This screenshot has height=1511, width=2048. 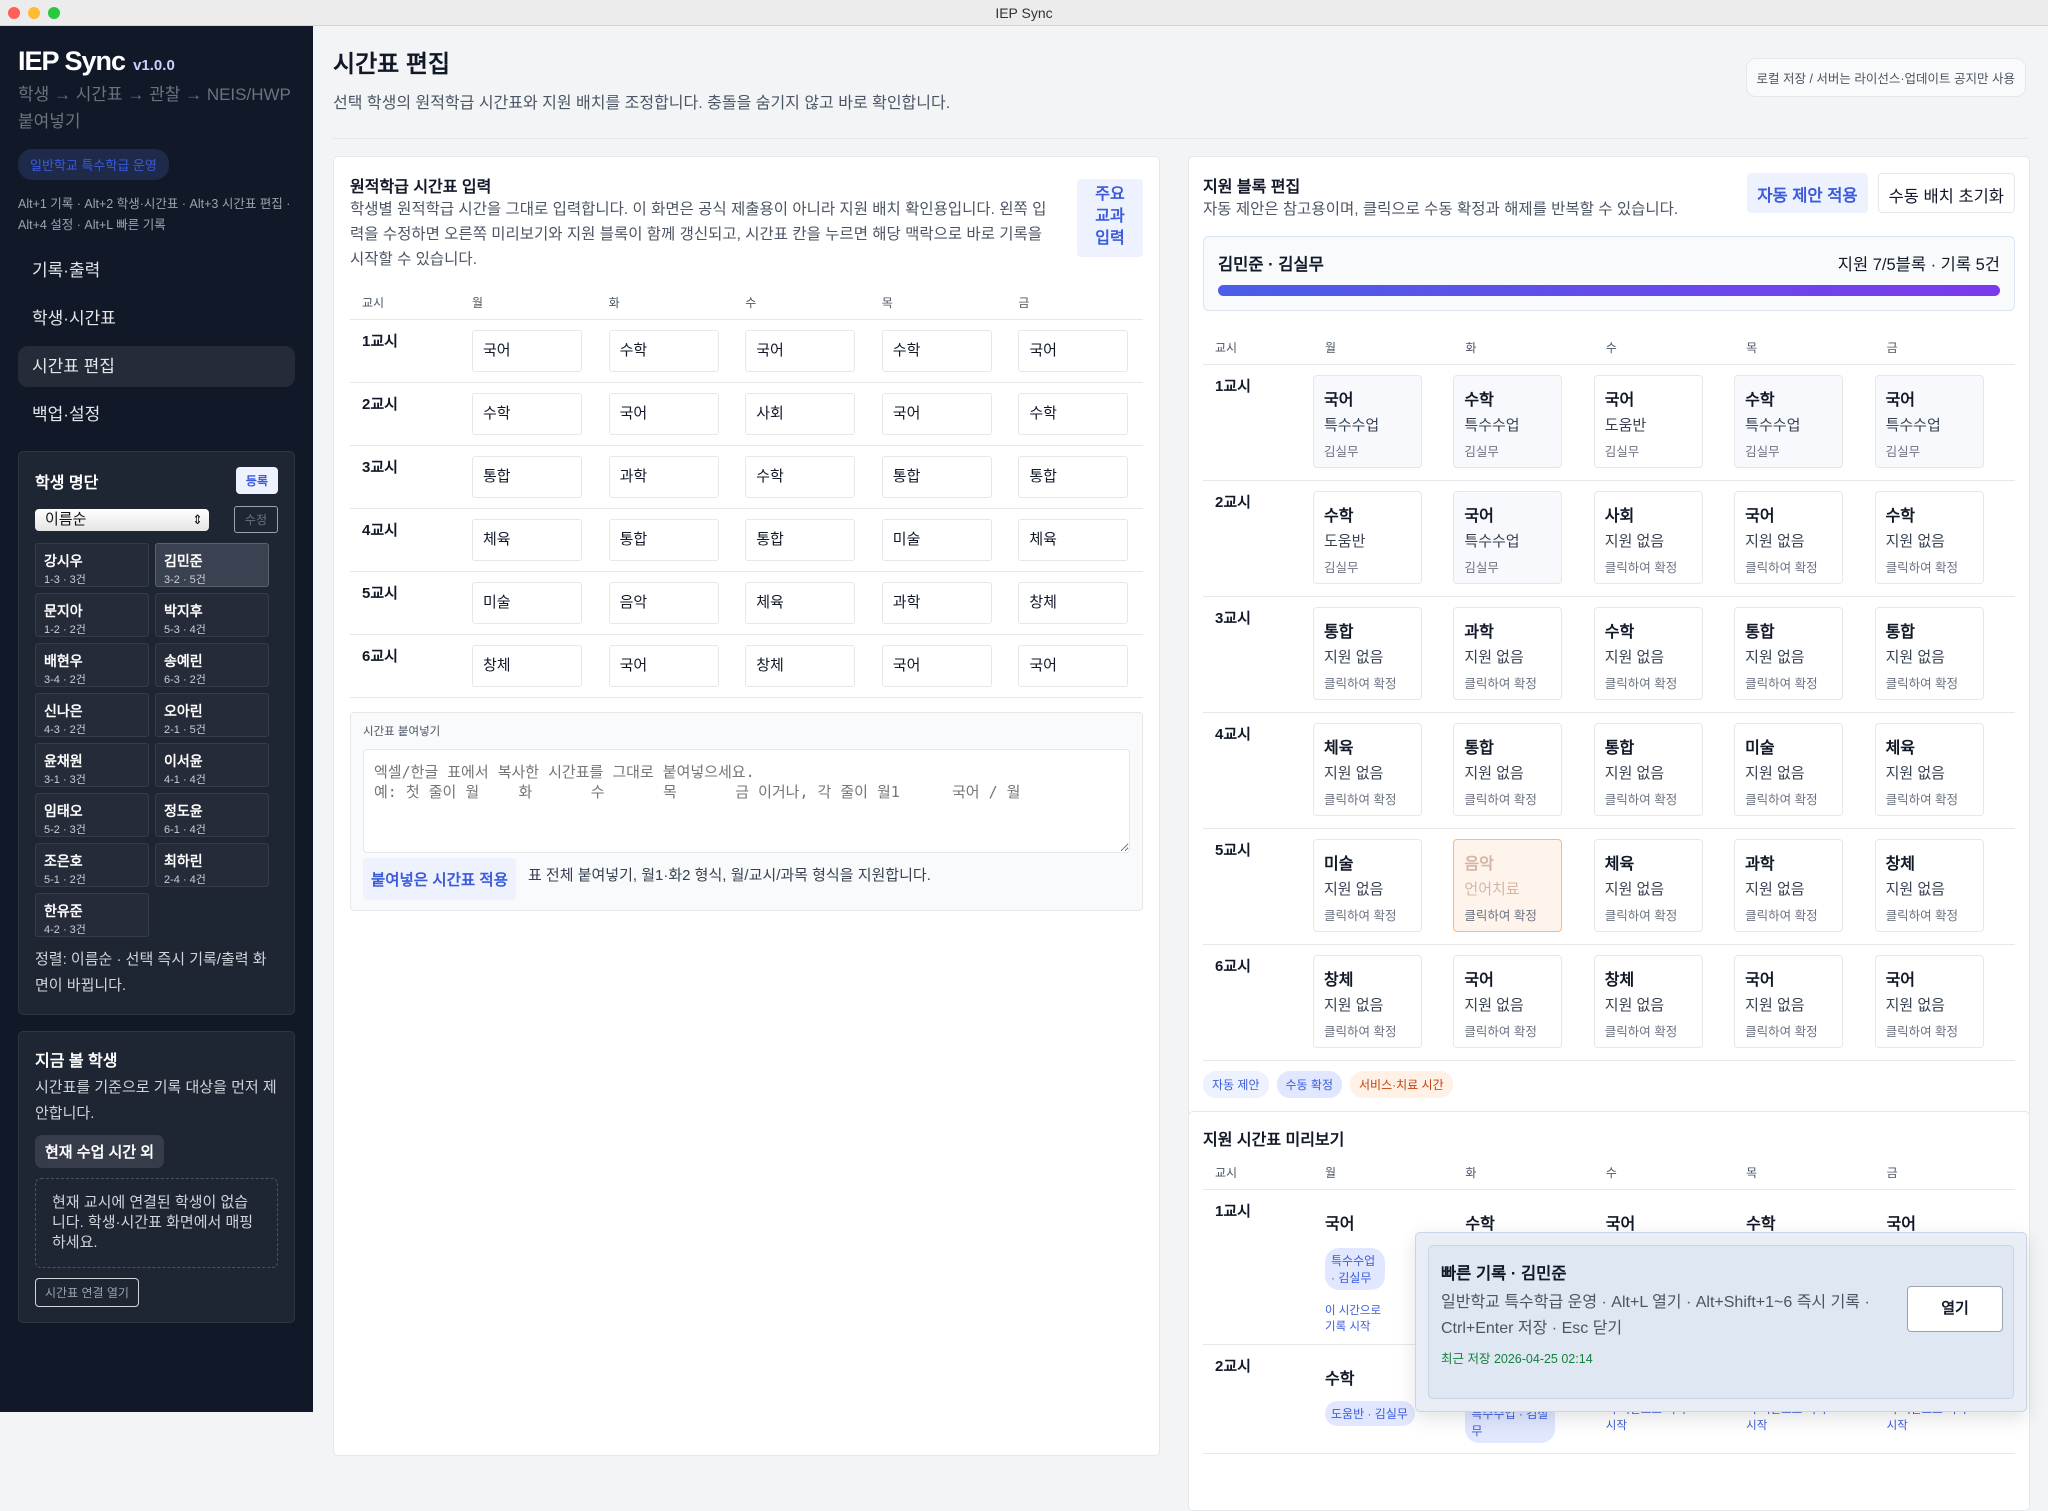 I want to click on student-card: 임태오 5-2 · 3건, so click(x=92, y=815).